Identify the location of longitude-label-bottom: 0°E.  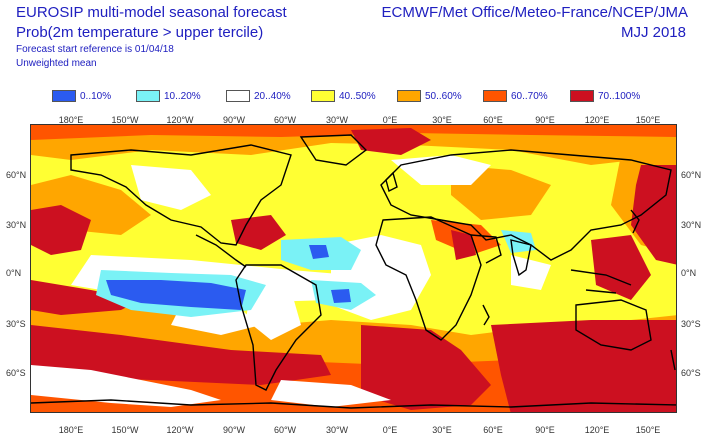
(390, 430).